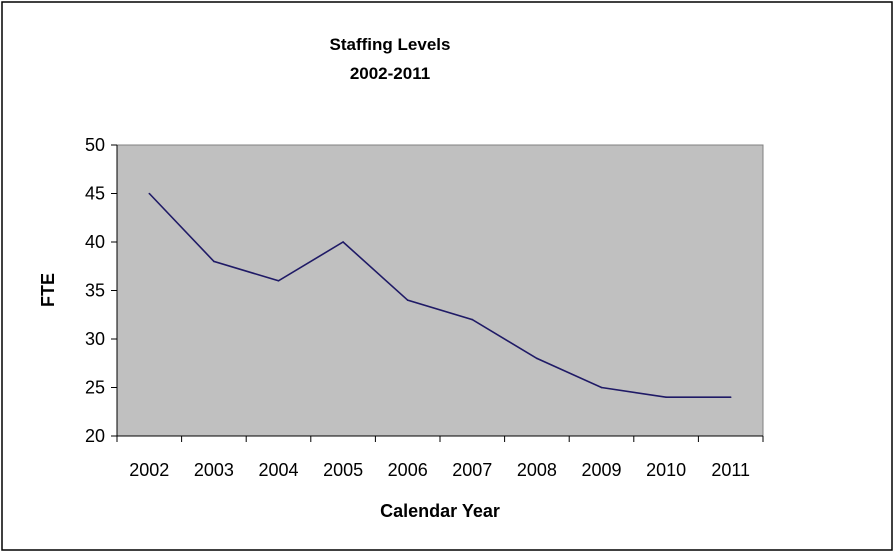 This screenshot has width=894, height=552. Describe the element at coordinates (214, 470) in the screenshot. I see `x-tick-label: 2003` at that location.